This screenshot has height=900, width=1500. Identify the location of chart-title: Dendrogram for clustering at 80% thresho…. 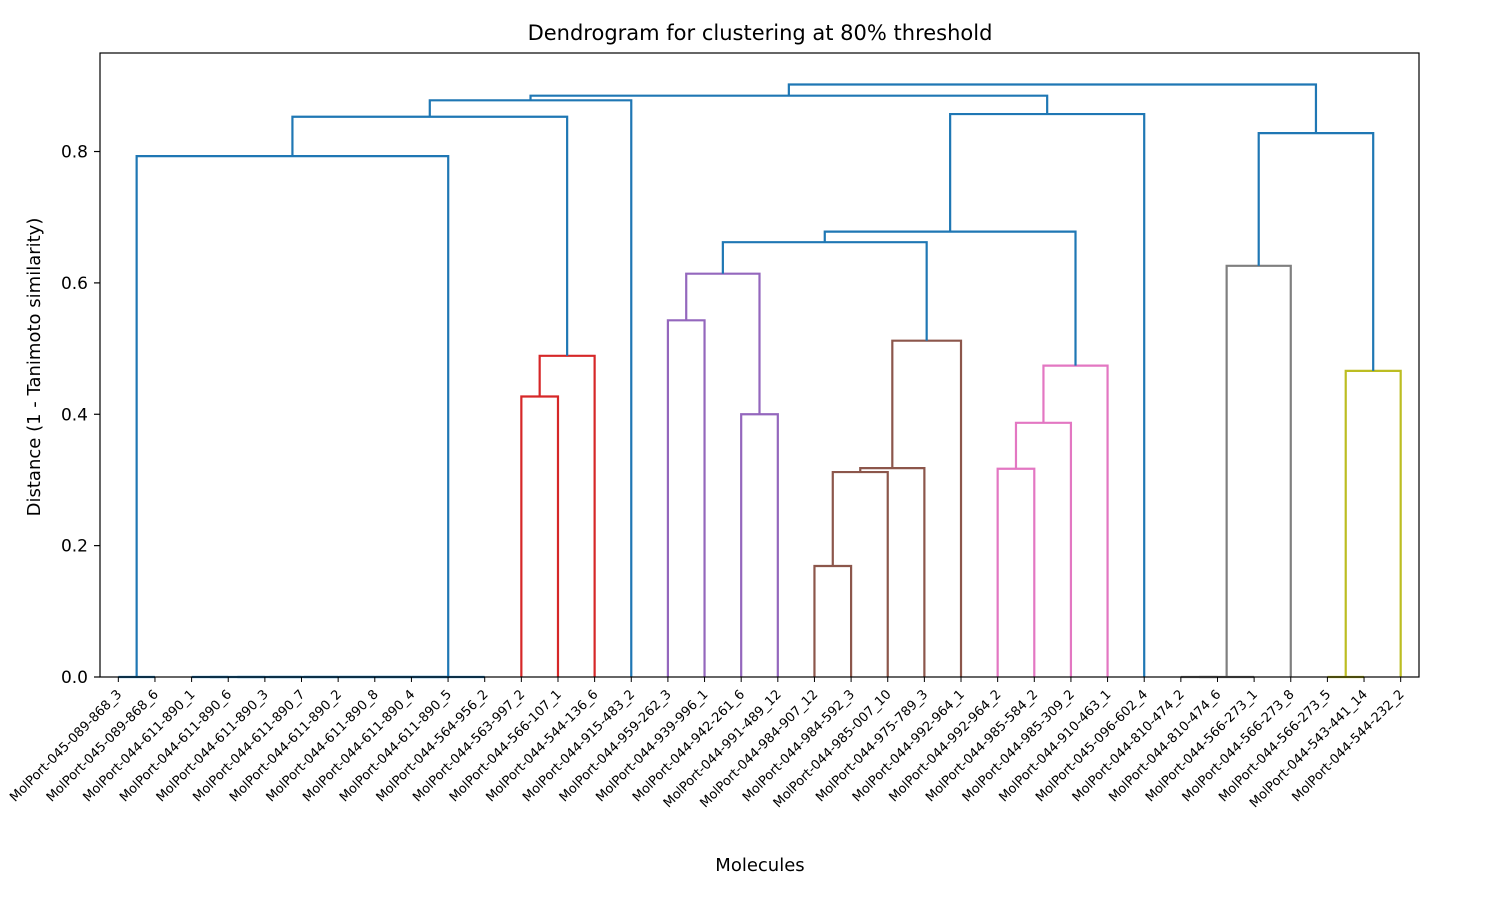
(760, 33).